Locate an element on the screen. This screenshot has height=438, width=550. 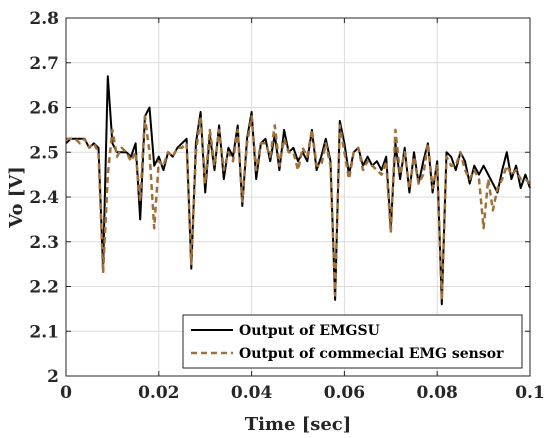
x-tick-label: 0.08 is located at coordinates (436, 393).